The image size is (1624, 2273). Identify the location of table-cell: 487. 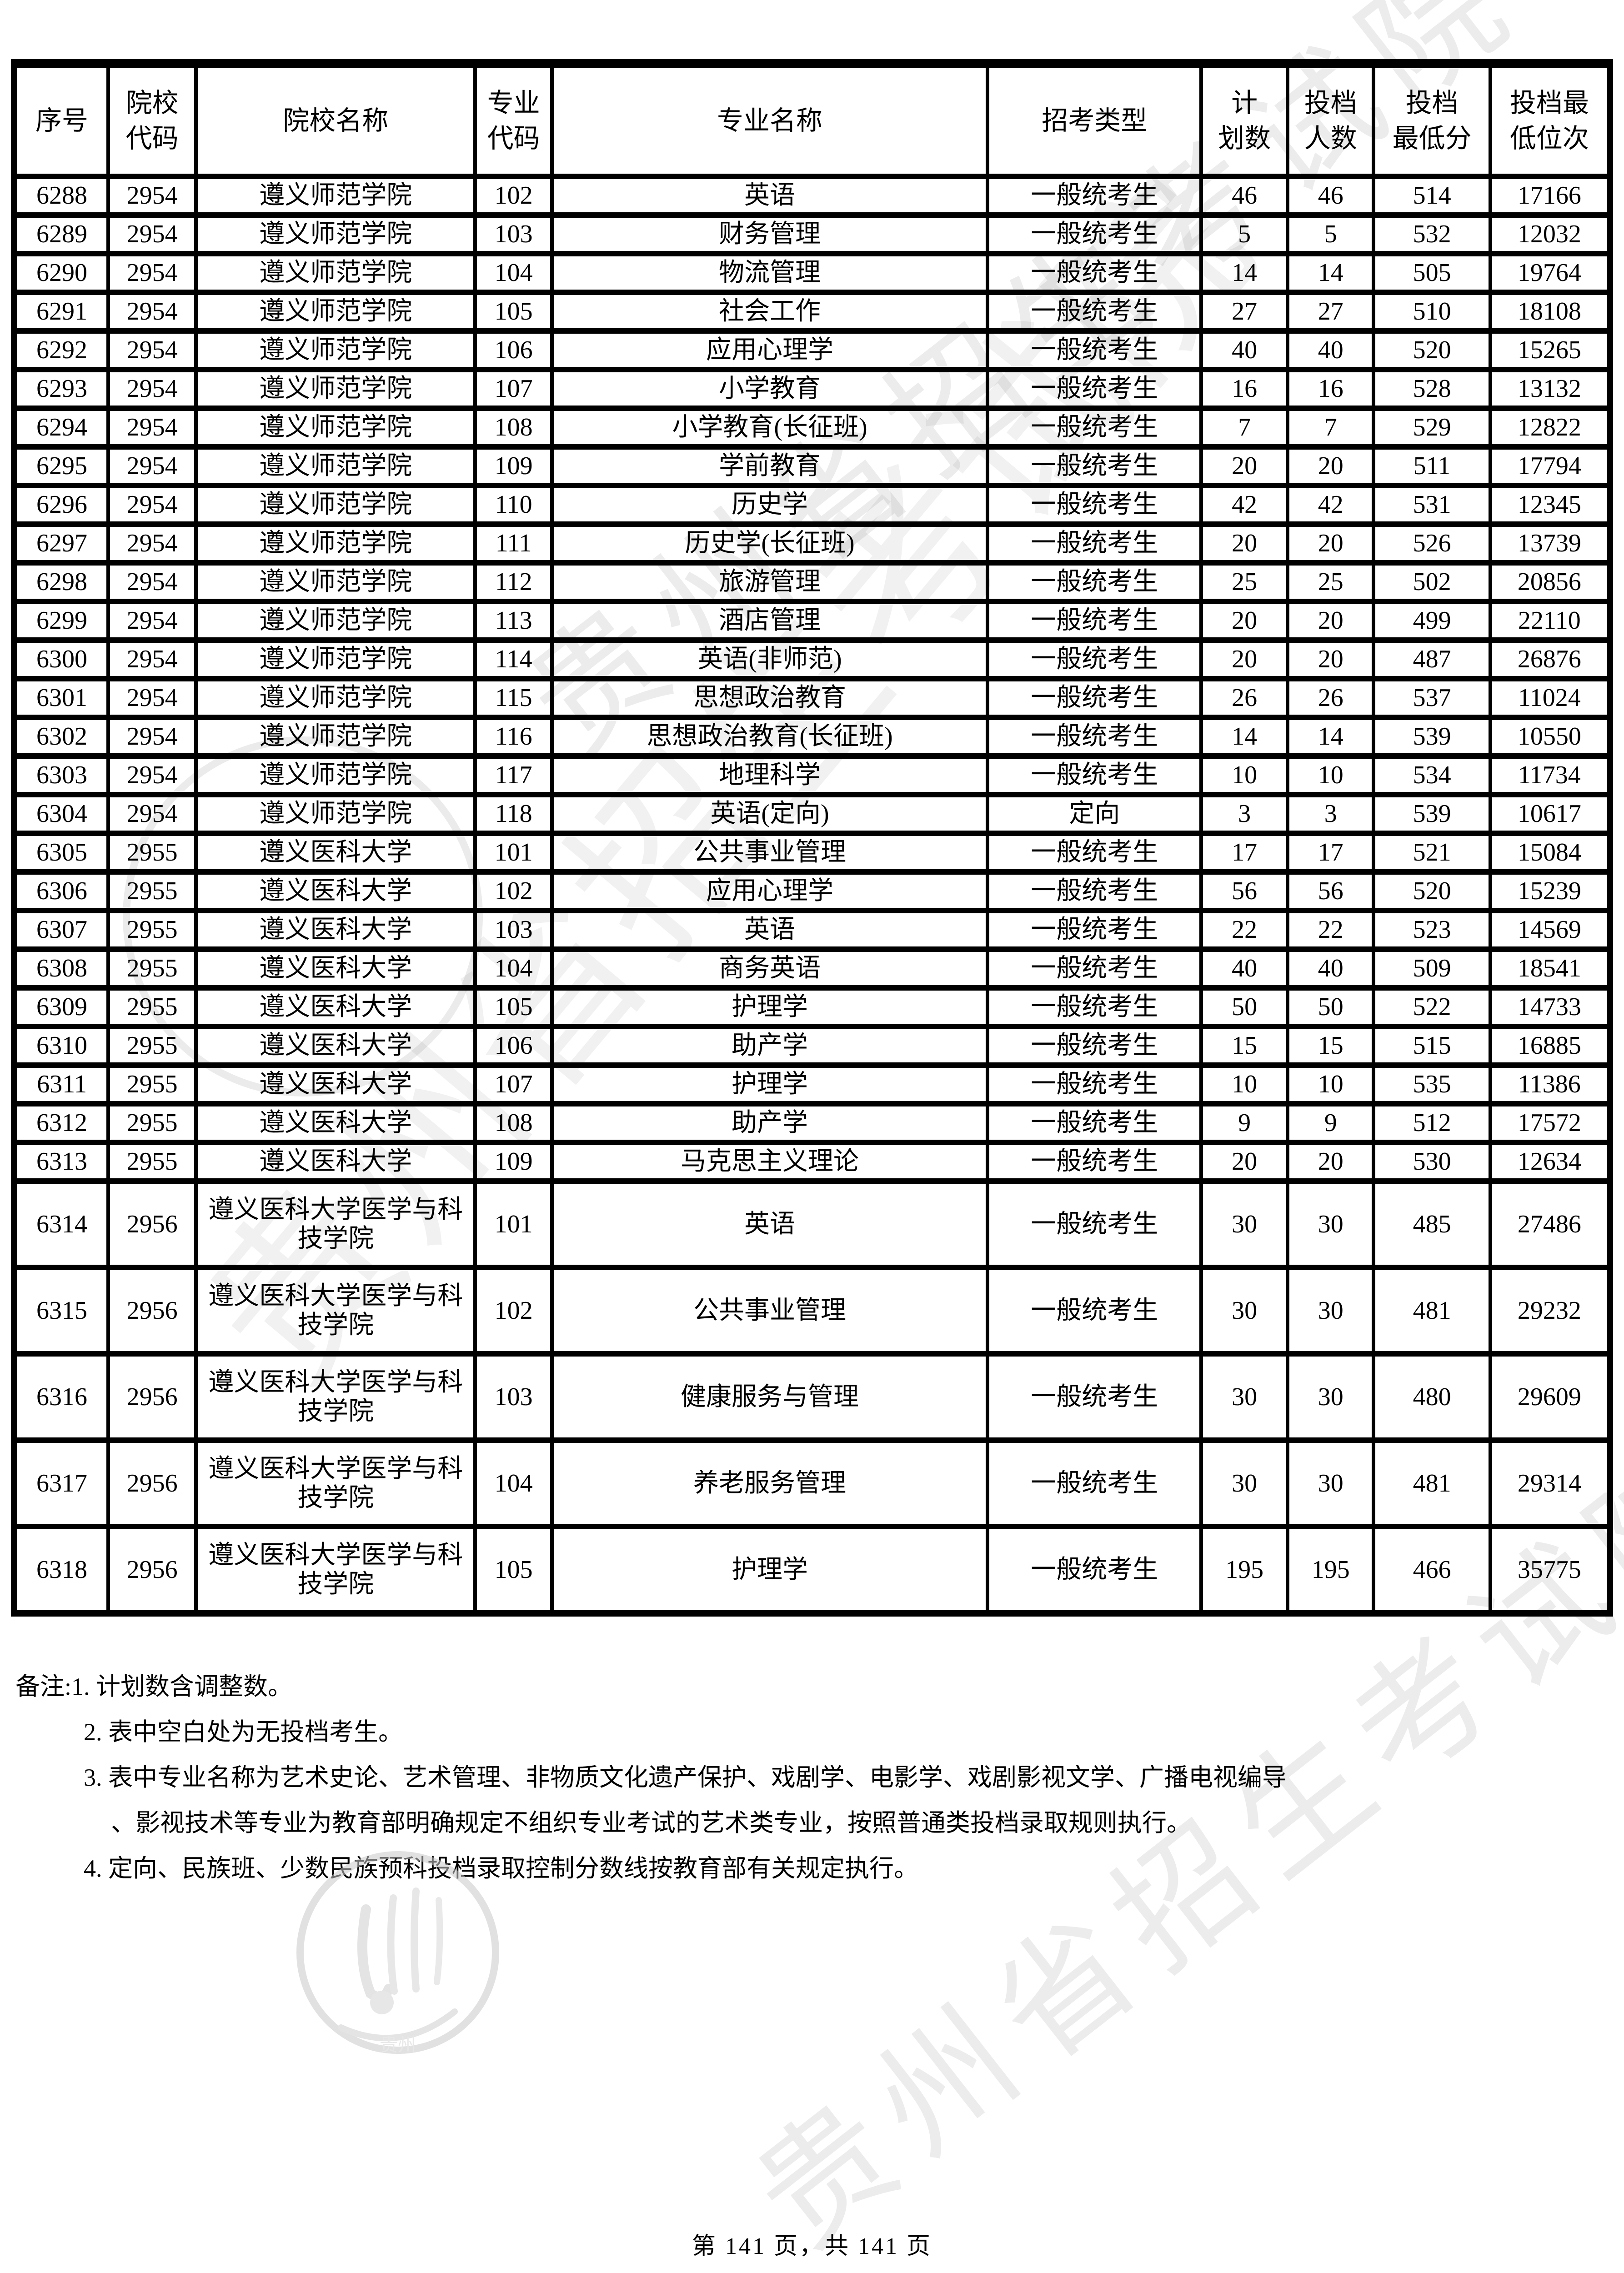
(1432, 659).